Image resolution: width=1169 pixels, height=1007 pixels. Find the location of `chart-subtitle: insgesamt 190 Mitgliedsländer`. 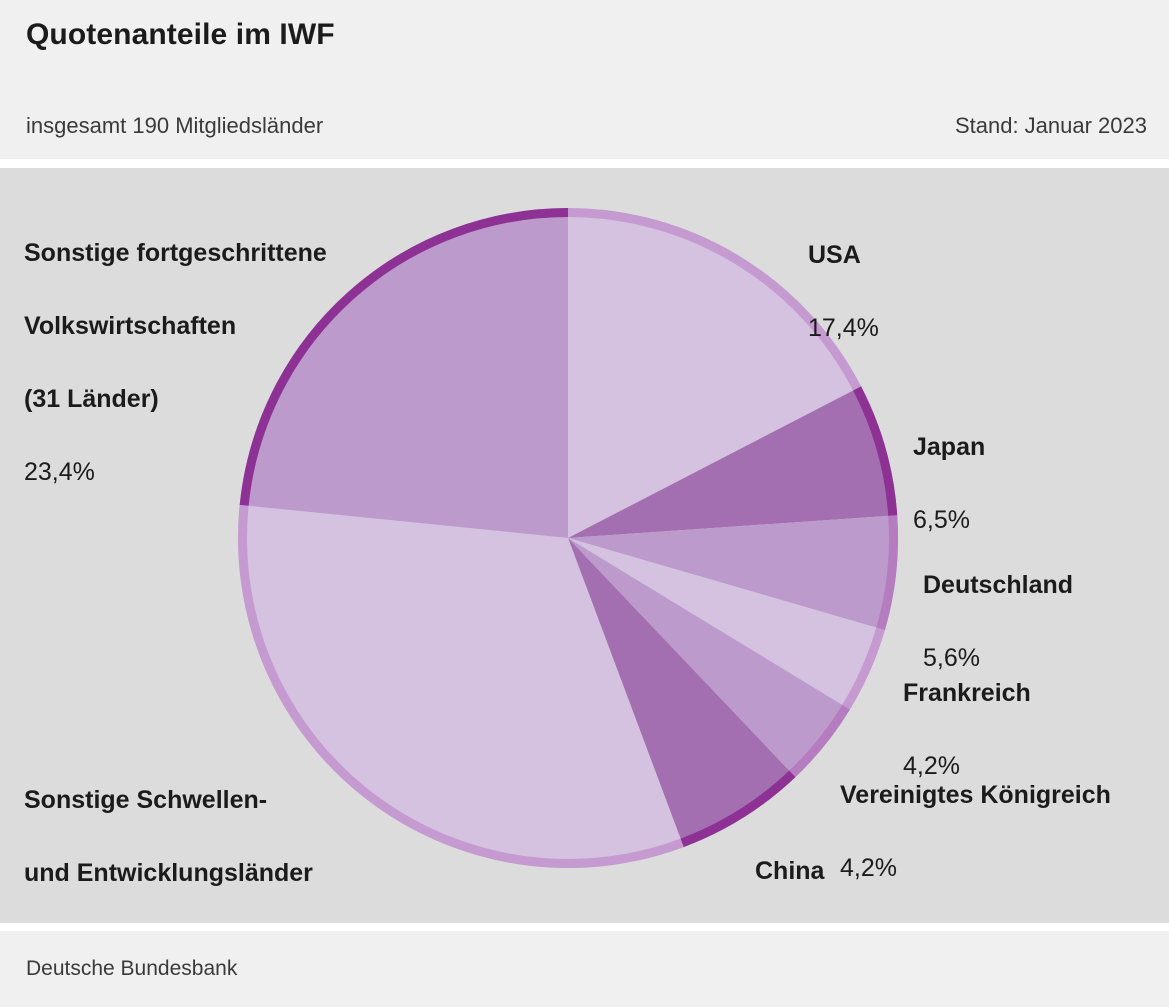

chart-subtitle: insgesamt 190 Mitgliedsländer is located at coordinates (175, 125).